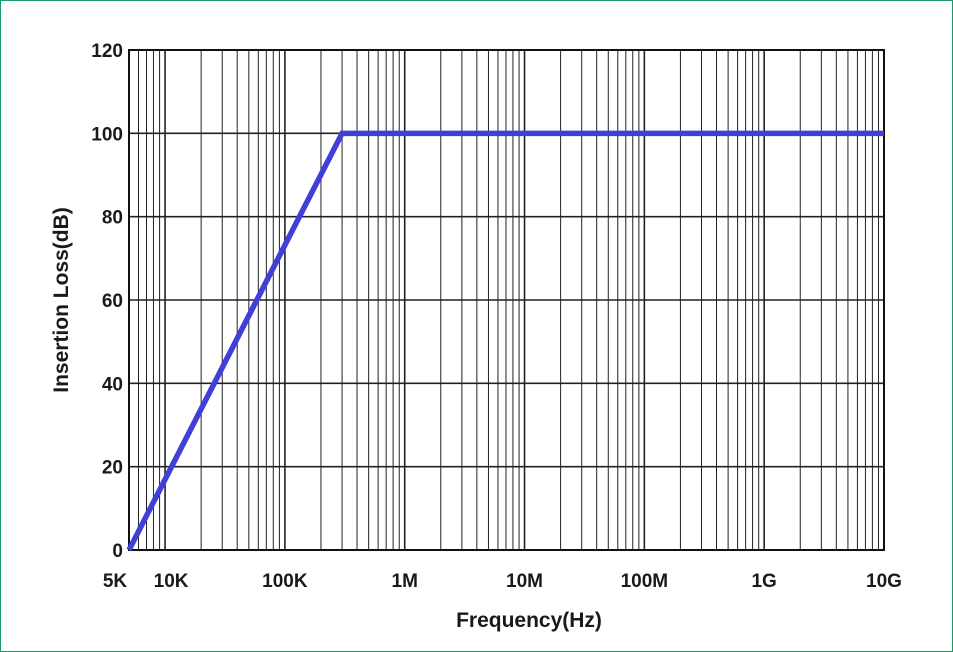  Describe the element at coordinates (529, 620) in the screenshot. I see `x-axis-label: Frequency(Hz)` at that location.